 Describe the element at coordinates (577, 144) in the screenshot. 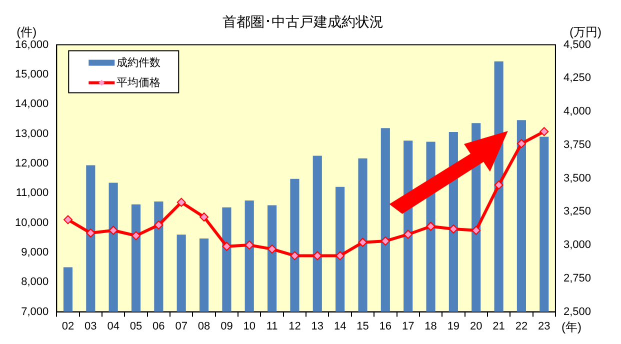

I see `y2-tick-label: 3,750` at that location.